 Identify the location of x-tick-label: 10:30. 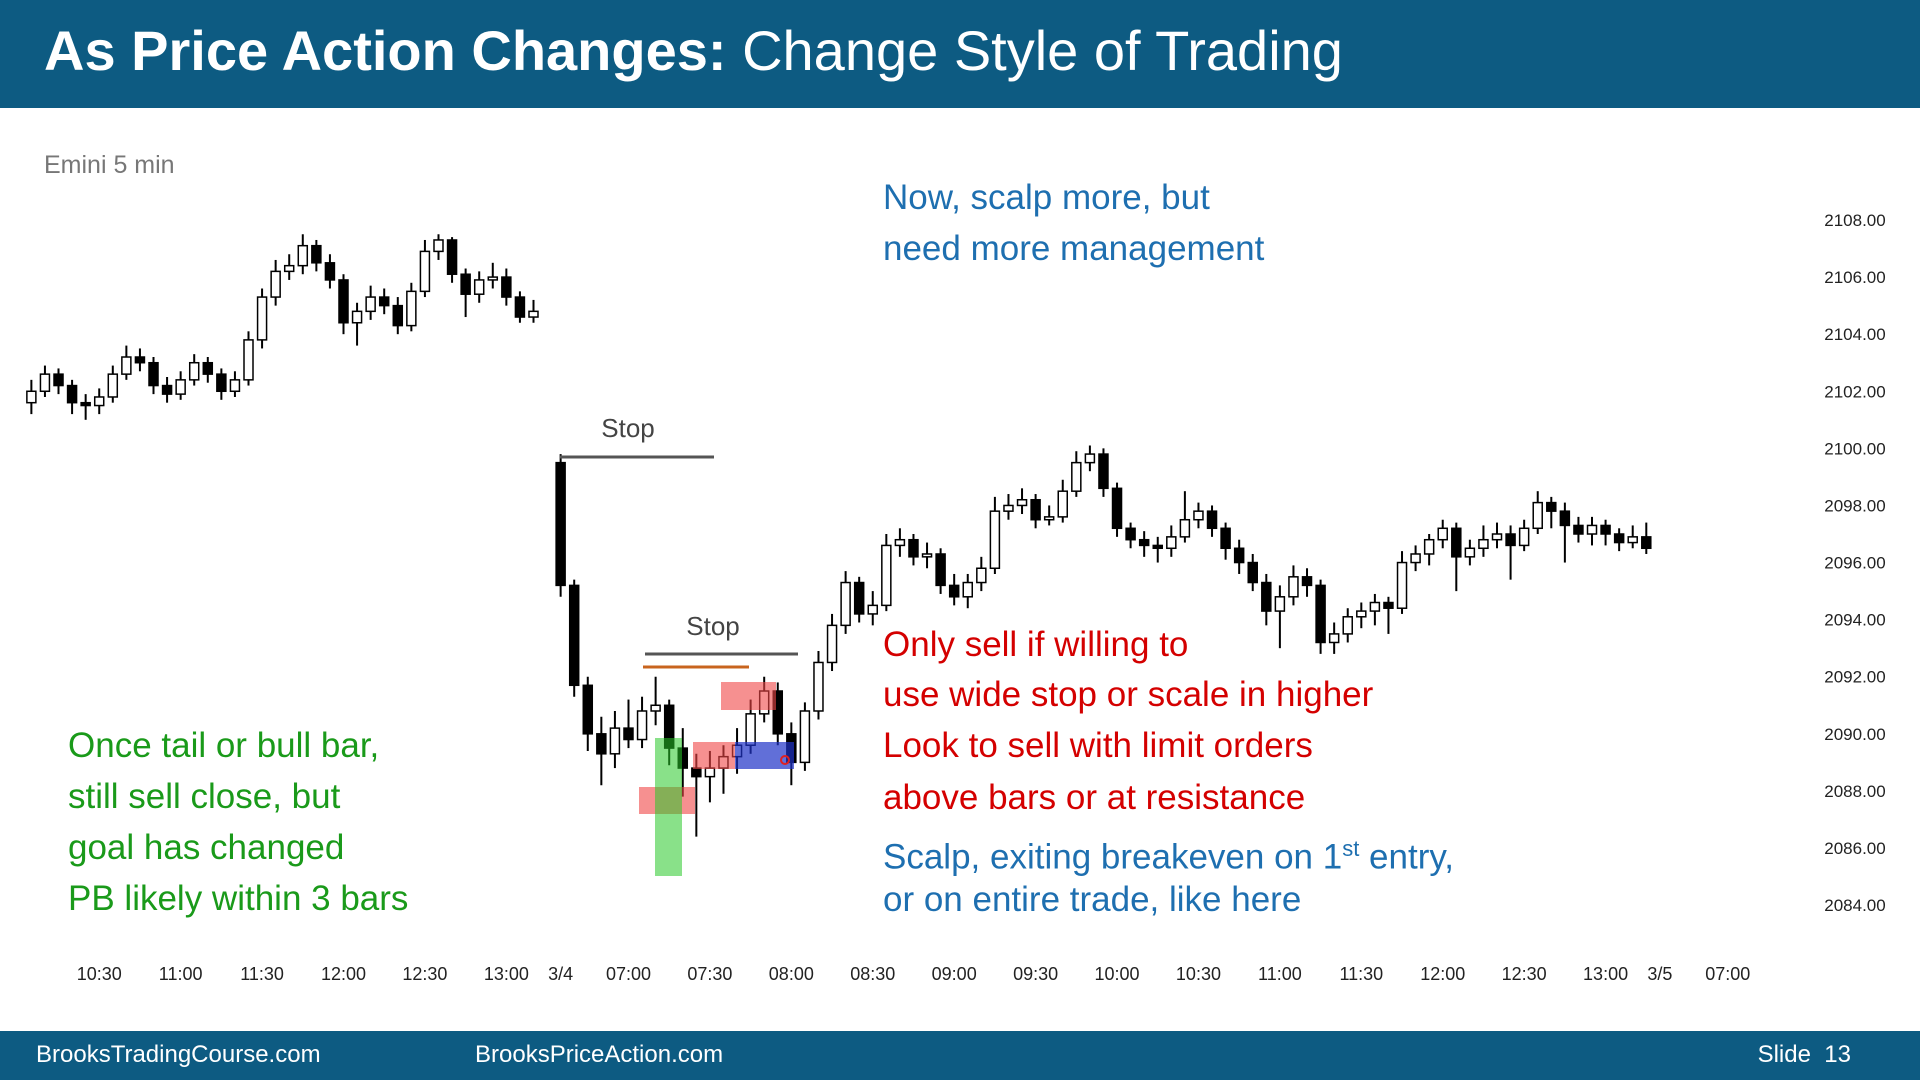
(1198, 974).